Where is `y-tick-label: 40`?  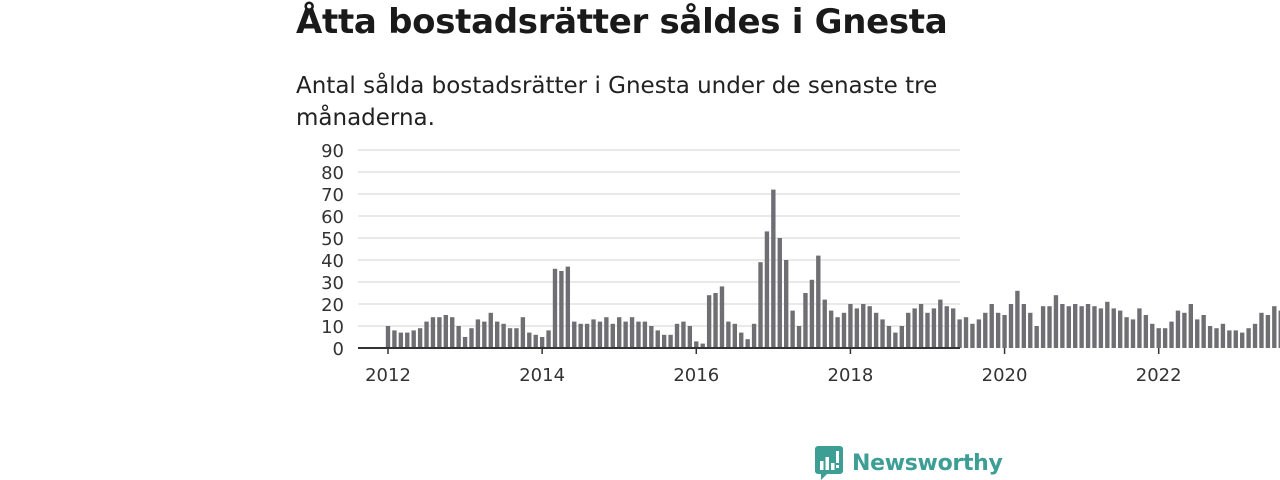
y-tick-label: 40 is located at coordinates (332, 261).